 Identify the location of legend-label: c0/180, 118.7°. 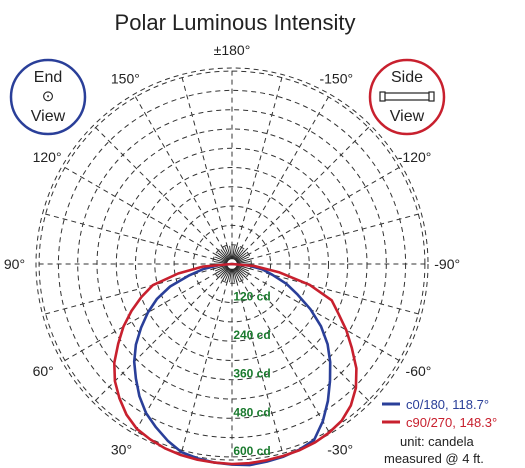
(447, 404).